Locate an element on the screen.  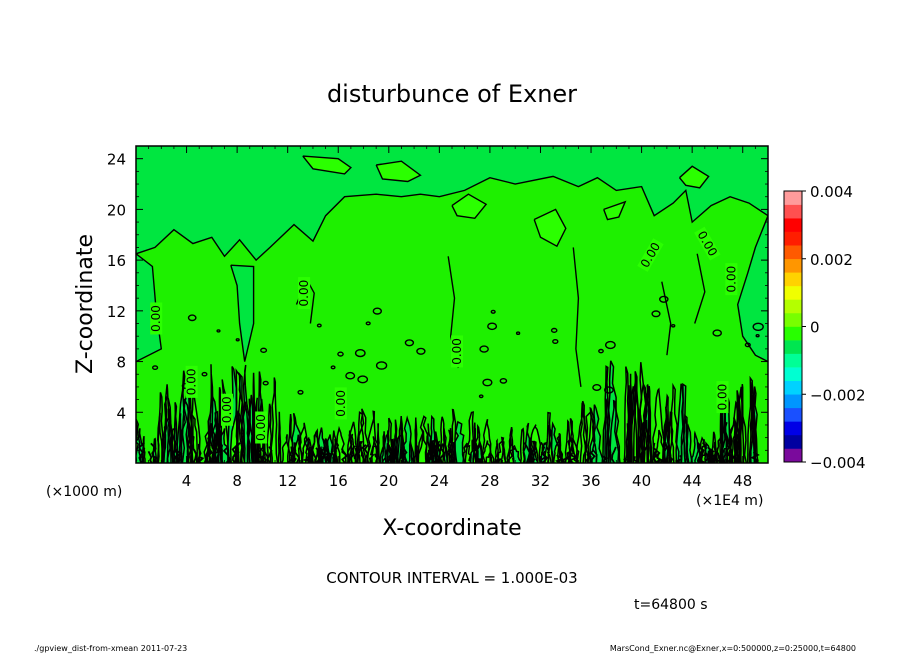
x-tick-label: 28 is located at coordinates (489, 481).